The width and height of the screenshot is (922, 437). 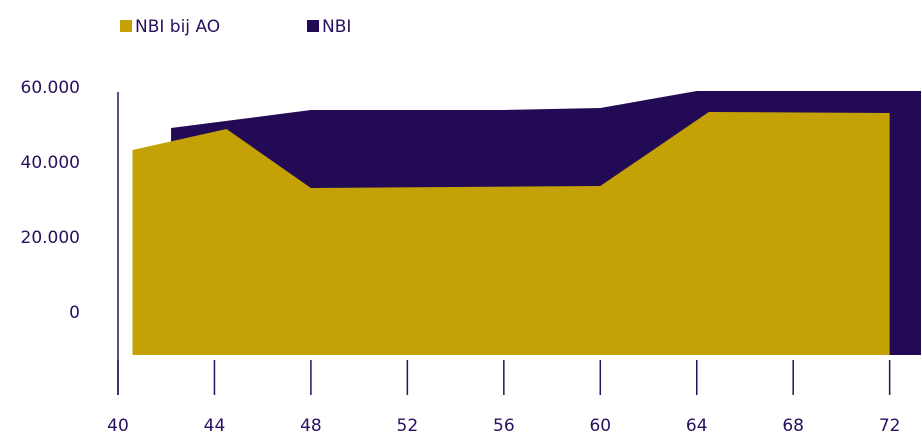 What do you see at coordinates (890, 426) in the screenshot?
I see `x-tick-label: 72` at bounding box center [890, 426].